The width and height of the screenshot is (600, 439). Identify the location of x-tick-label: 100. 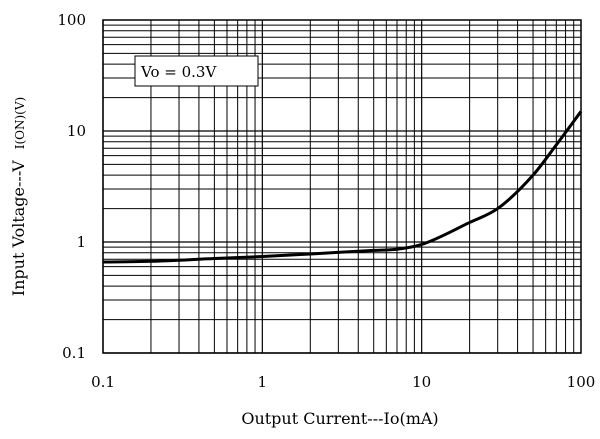
(581, 382).